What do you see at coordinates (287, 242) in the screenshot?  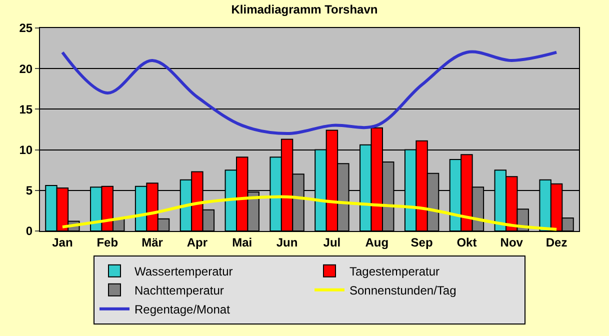 I see `x-tick-label: Jun` at bounding box center [287, 242].